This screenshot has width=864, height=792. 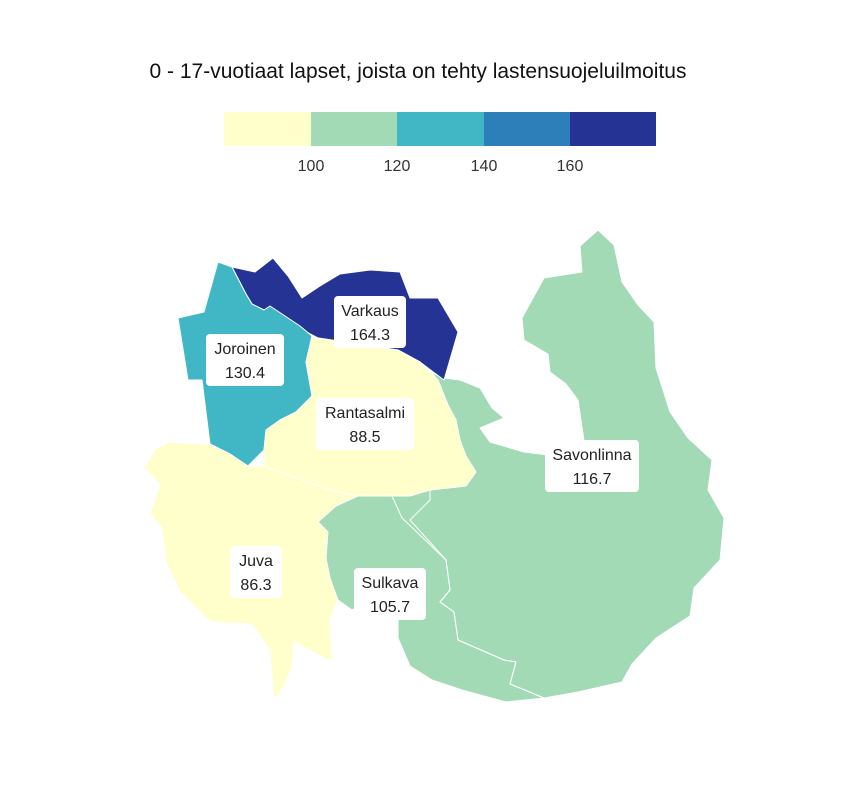 I want to click on label-name: Rantasalmi, so click(x=365, y=413).